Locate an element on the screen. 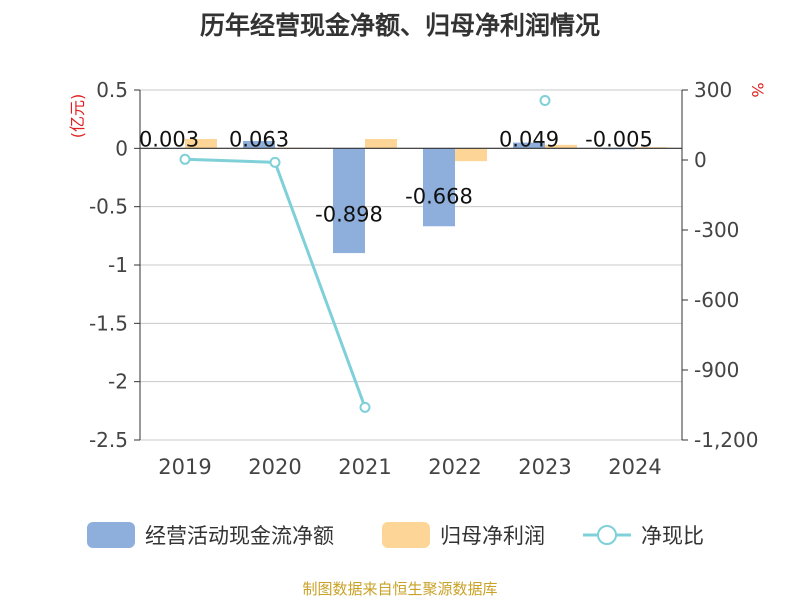 Image resolution: width=800 pixels, height=600 pixels. right-tick-label: -300 is located at coordinates (716, 230).